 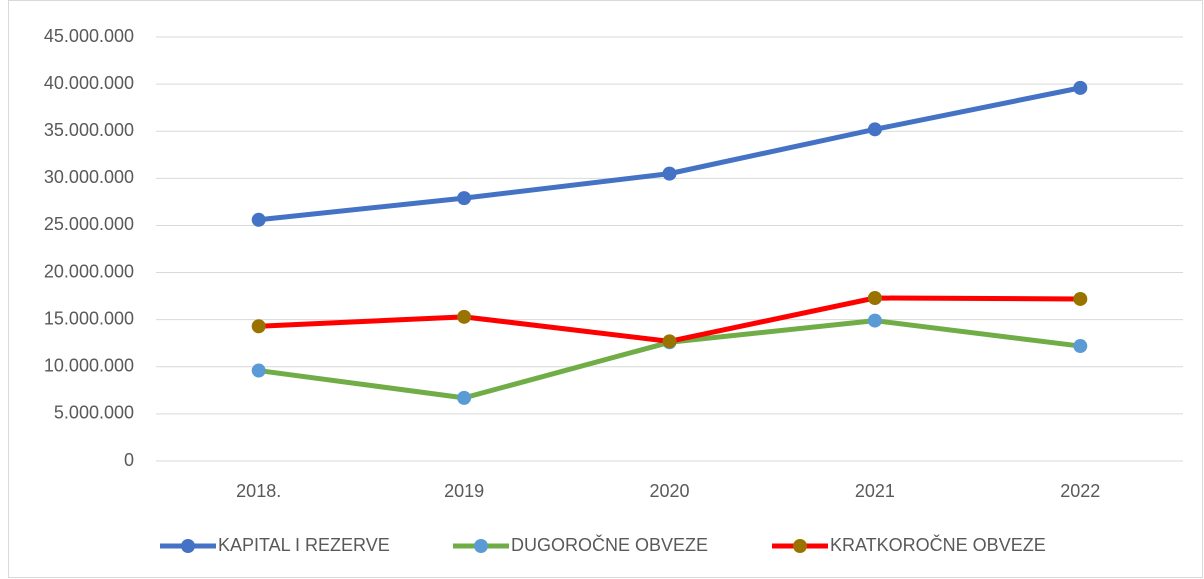 I want to click on x-tick-label: 2019, so click(x=464, y=491).